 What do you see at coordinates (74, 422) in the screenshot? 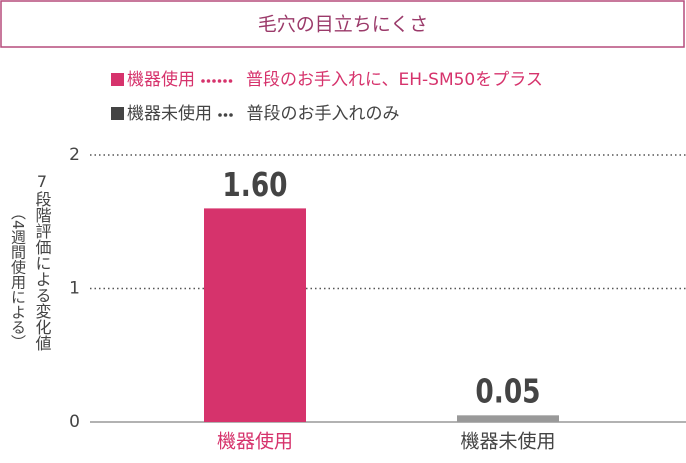
I see `y-tick-label: 0` at bounding box center [74, 422].